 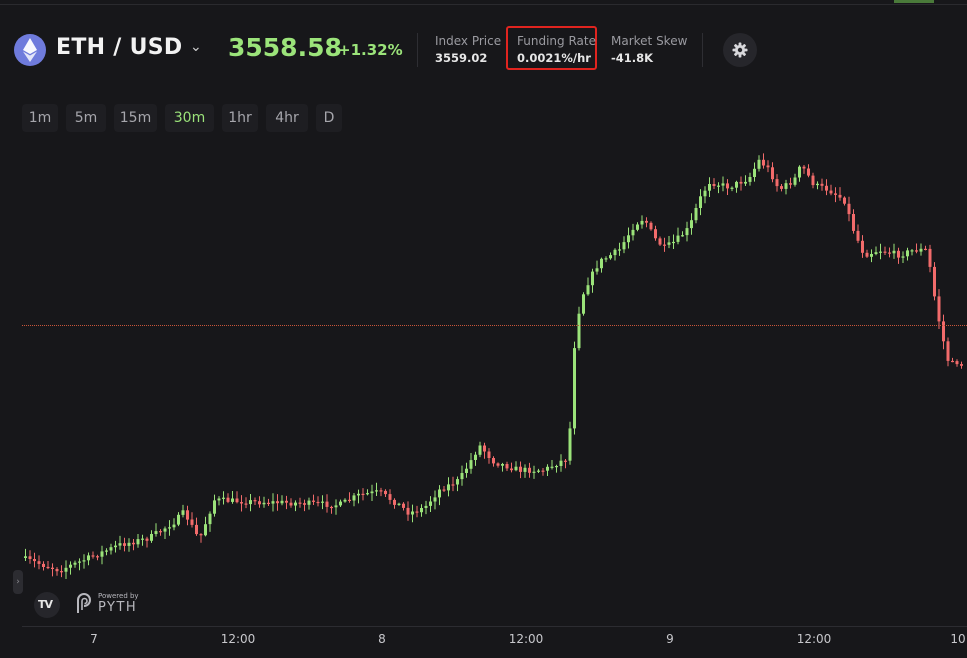 What do you see at coordinates (86, 118) in the screenshot?
I see `timeframe-5m: 5m` at bounding box center [86, 118].